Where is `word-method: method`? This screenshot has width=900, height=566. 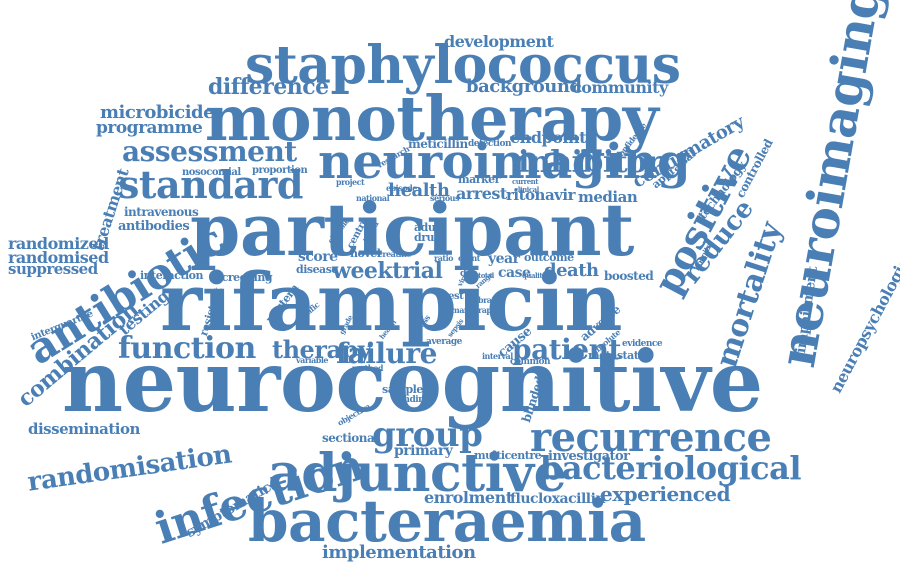
word-method: method is located at coordinates (367, 368).